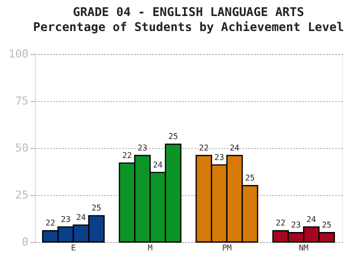 The width and height of the screenshot is (360, 260). I want to click on chart-title: GRADE 04 - ENGLISH LANGUAGE ARTS, so click(188, 12).